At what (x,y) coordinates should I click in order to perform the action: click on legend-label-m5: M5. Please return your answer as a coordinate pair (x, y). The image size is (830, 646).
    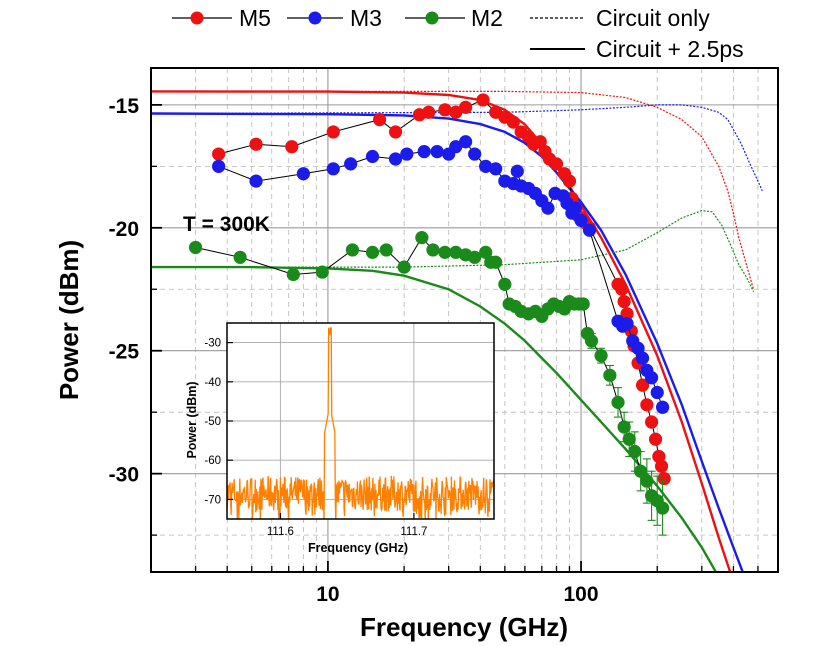
    Looking at the image, I should click on (255, 18).